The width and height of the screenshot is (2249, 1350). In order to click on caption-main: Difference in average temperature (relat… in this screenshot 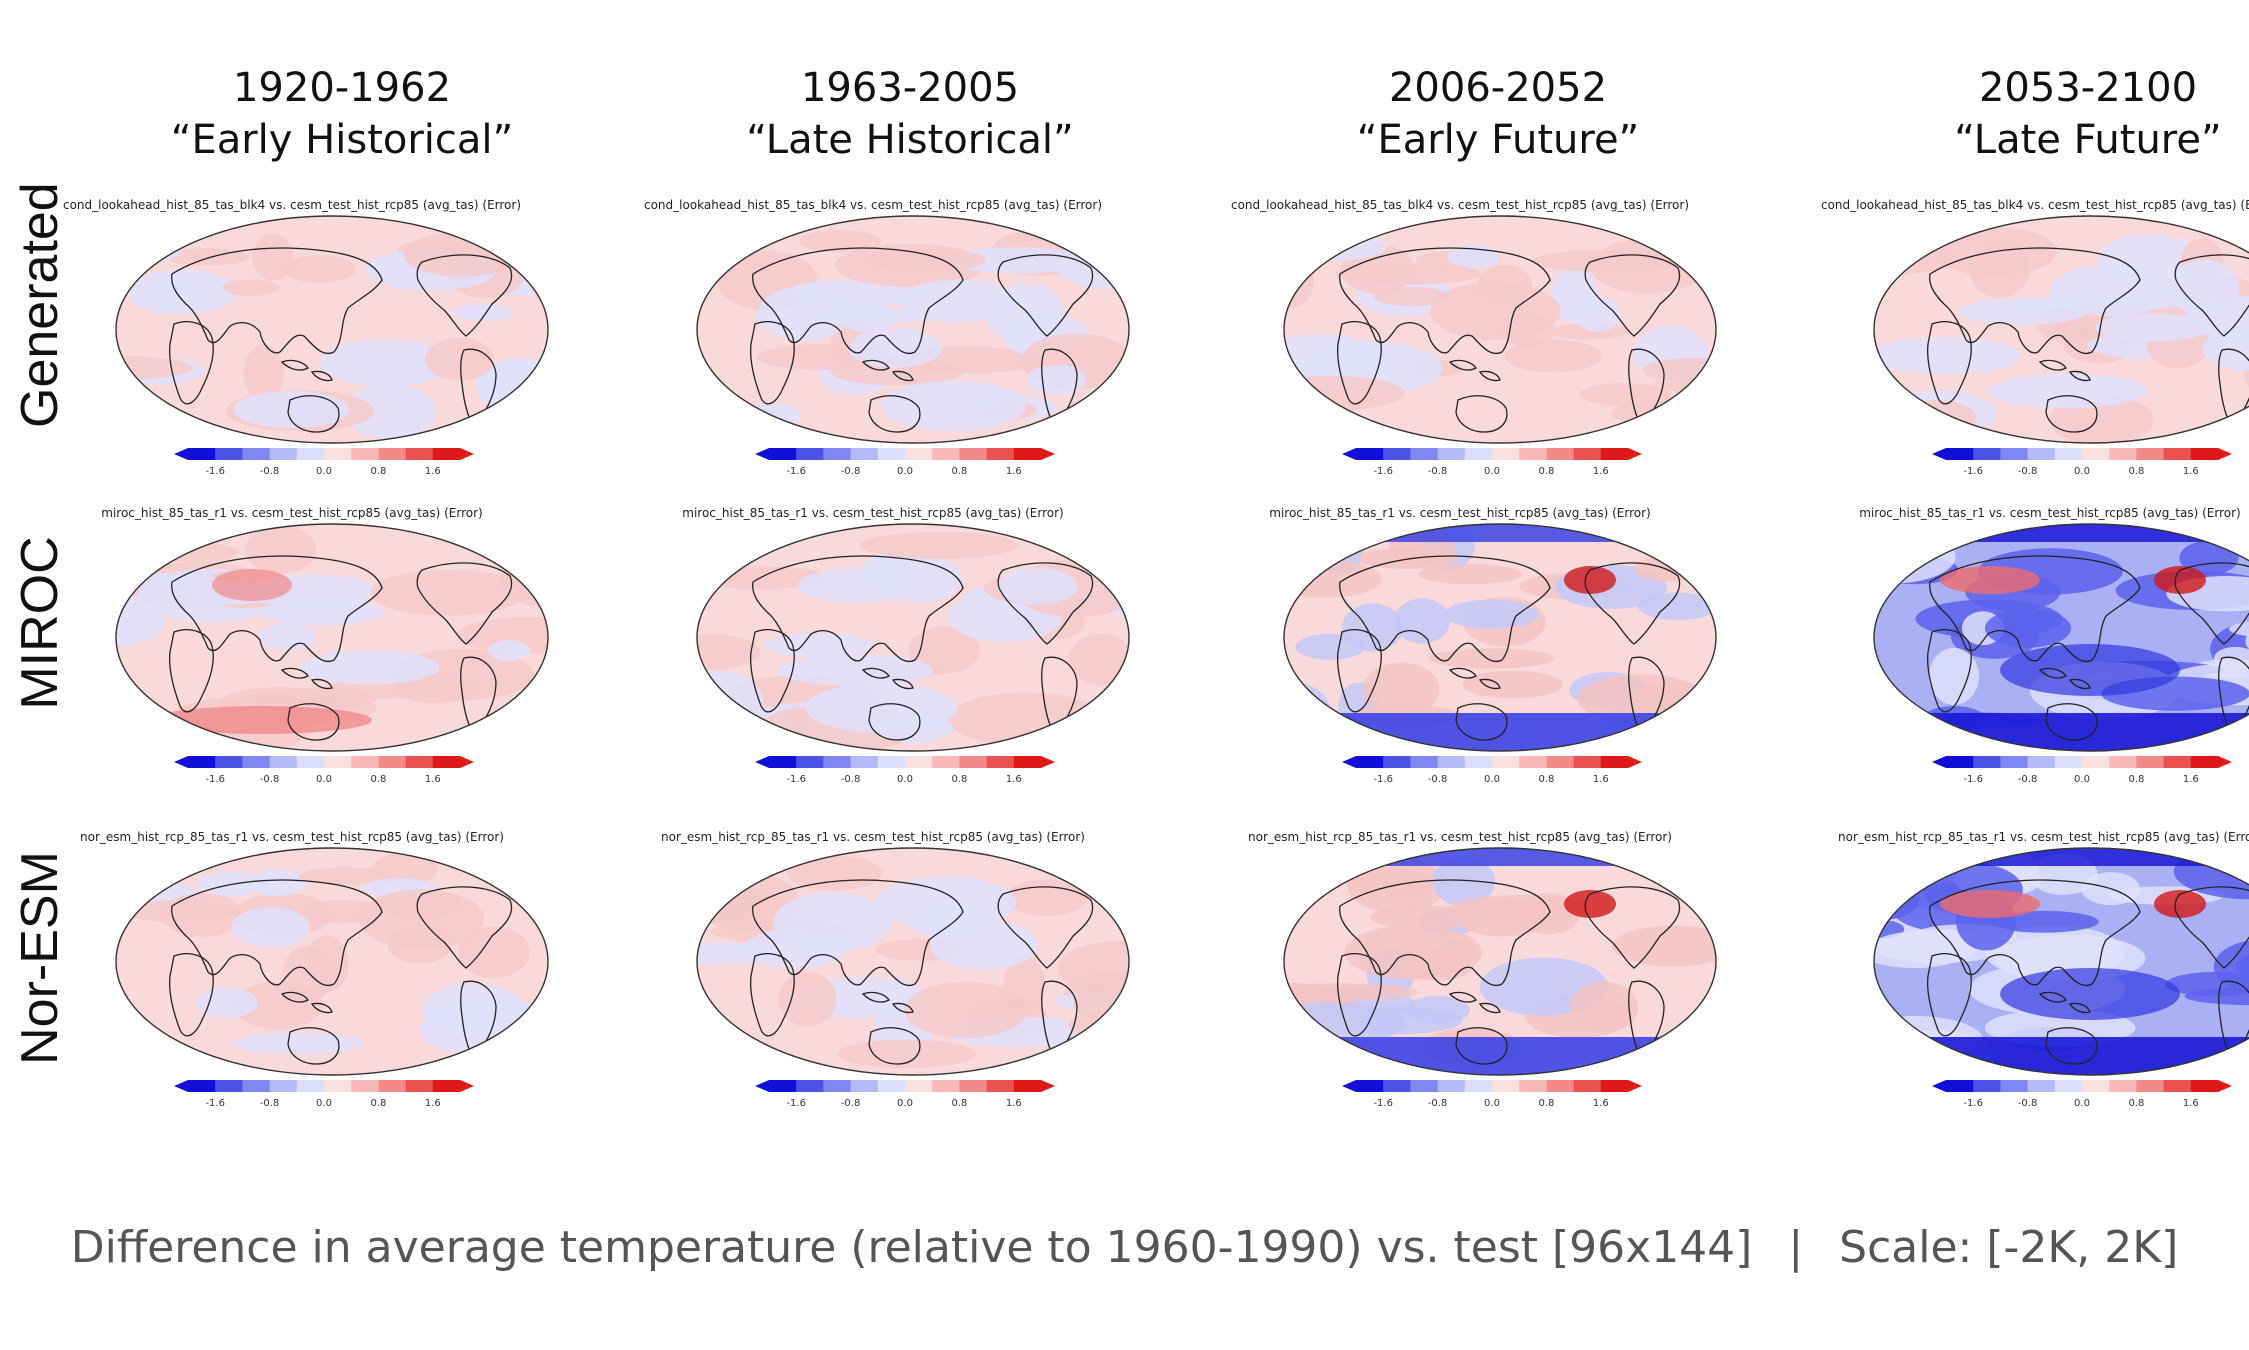, I will do `click(911, 1247)`.